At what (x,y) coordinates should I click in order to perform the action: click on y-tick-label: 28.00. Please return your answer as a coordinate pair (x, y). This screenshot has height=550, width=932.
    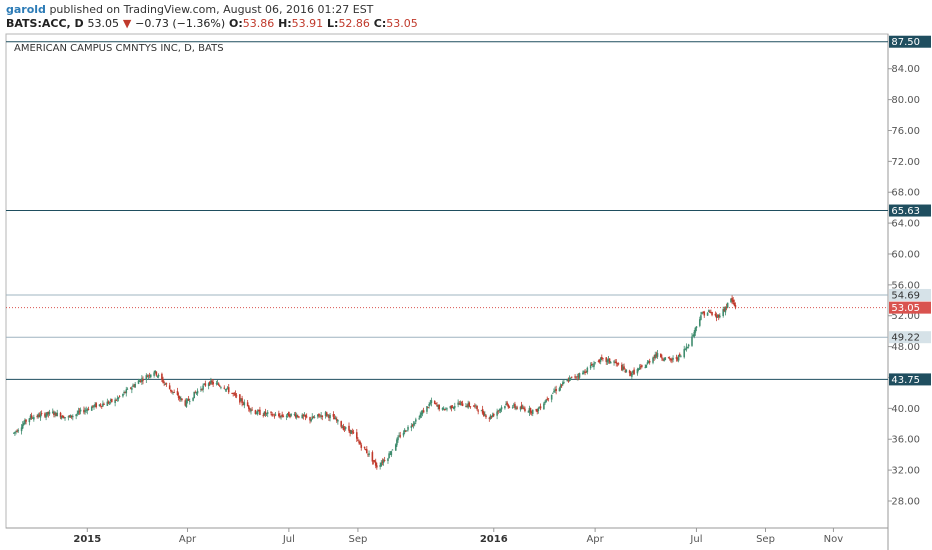
    Looking at the image, I should click on (905, 501).